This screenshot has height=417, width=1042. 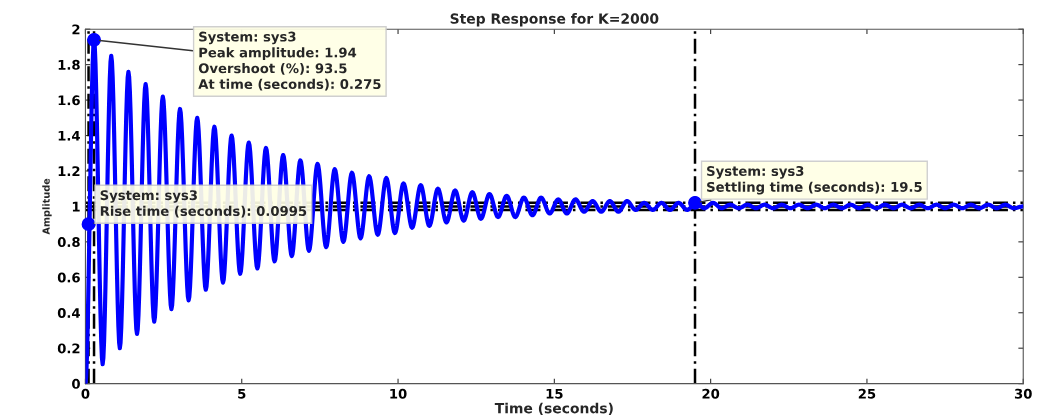 What do you see at coordinates (814, 180) in the screenshot?
I see `annotation: System: sys3 Settling time (seconds): 19.5` at bounding box center [814, 180].